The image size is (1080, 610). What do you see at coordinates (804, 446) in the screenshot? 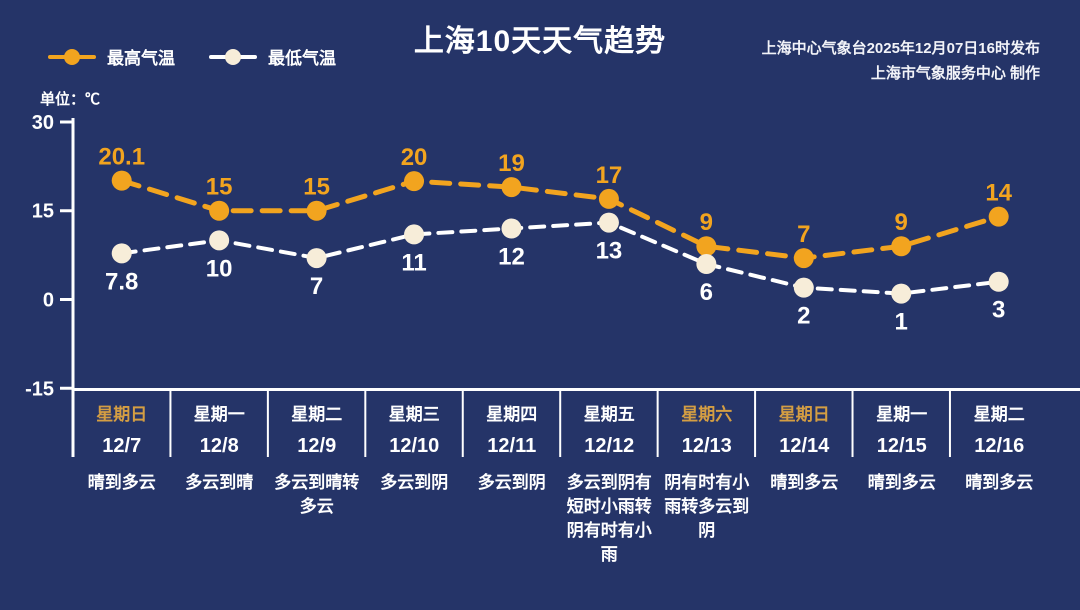
I see `date-label: 12/14` at bounding box center [804, 446].